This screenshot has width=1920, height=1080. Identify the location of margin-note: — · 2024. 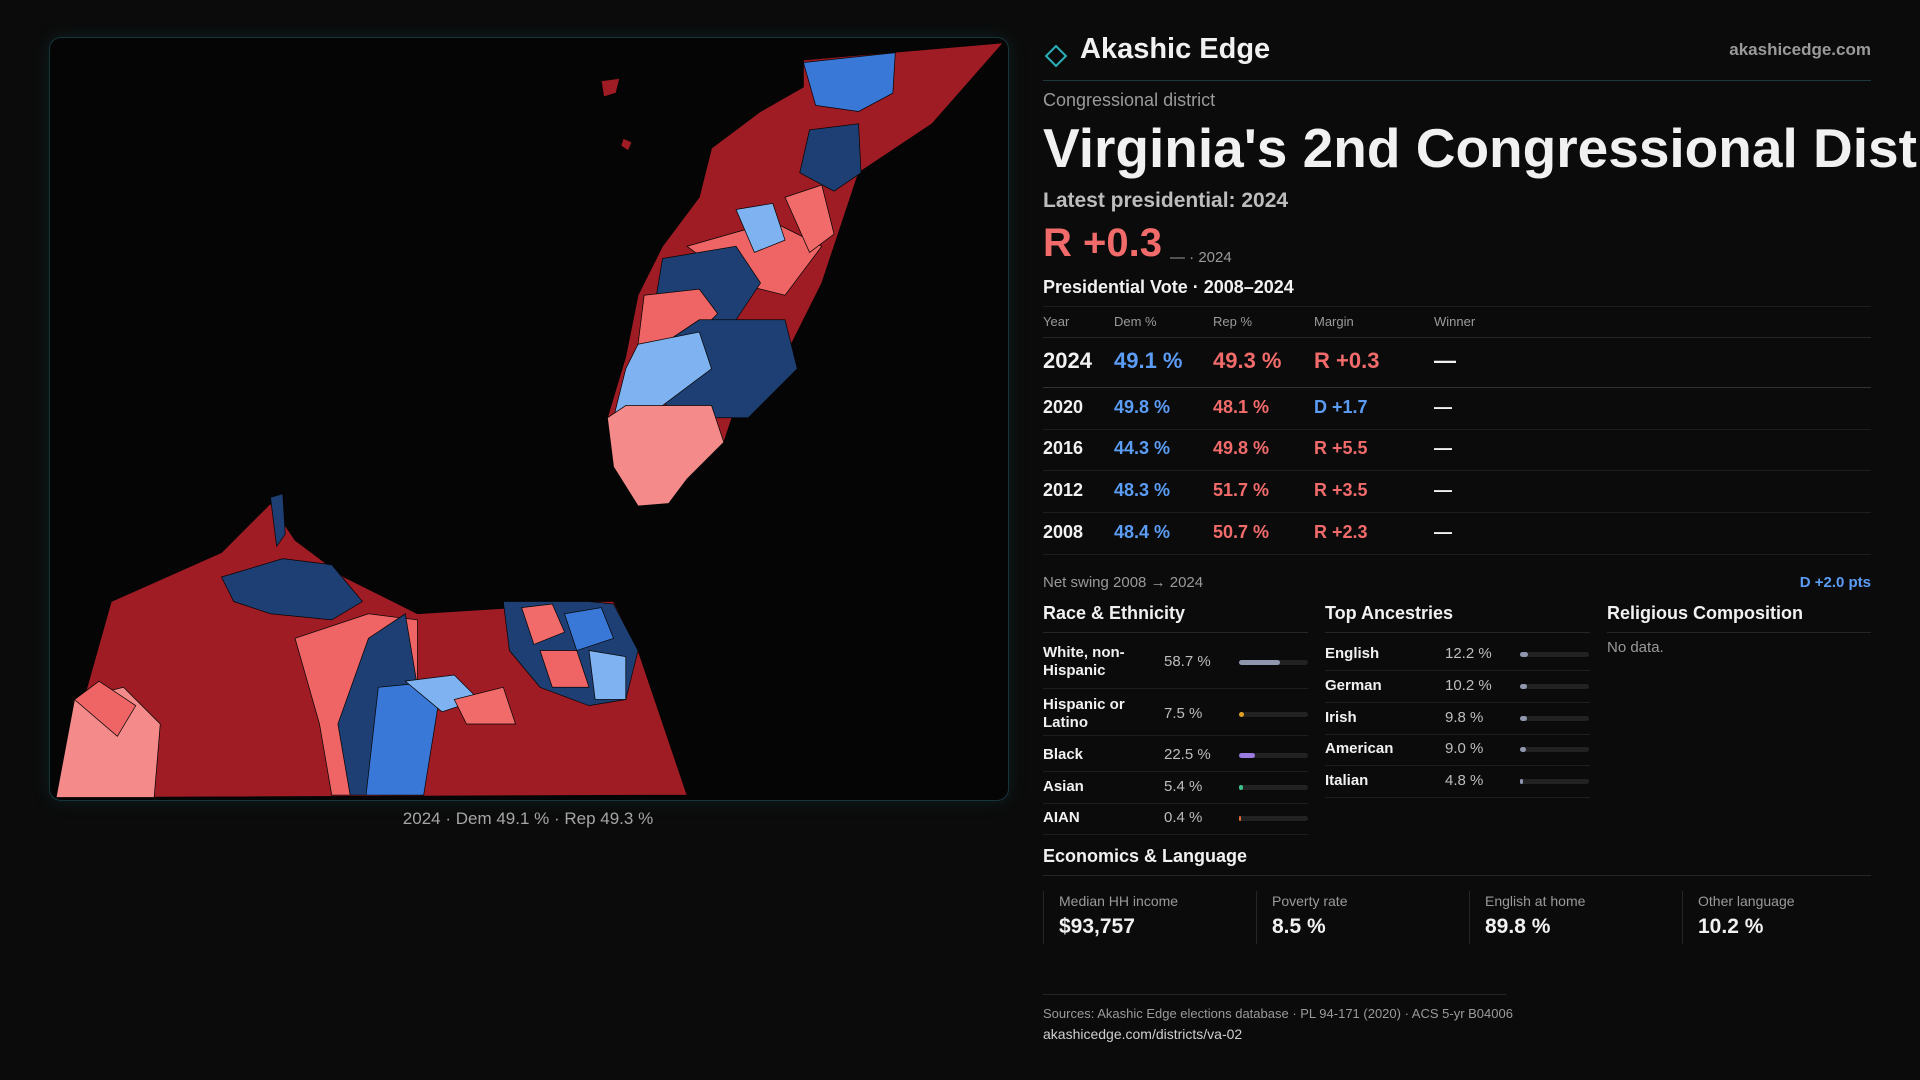
(1201, 257).